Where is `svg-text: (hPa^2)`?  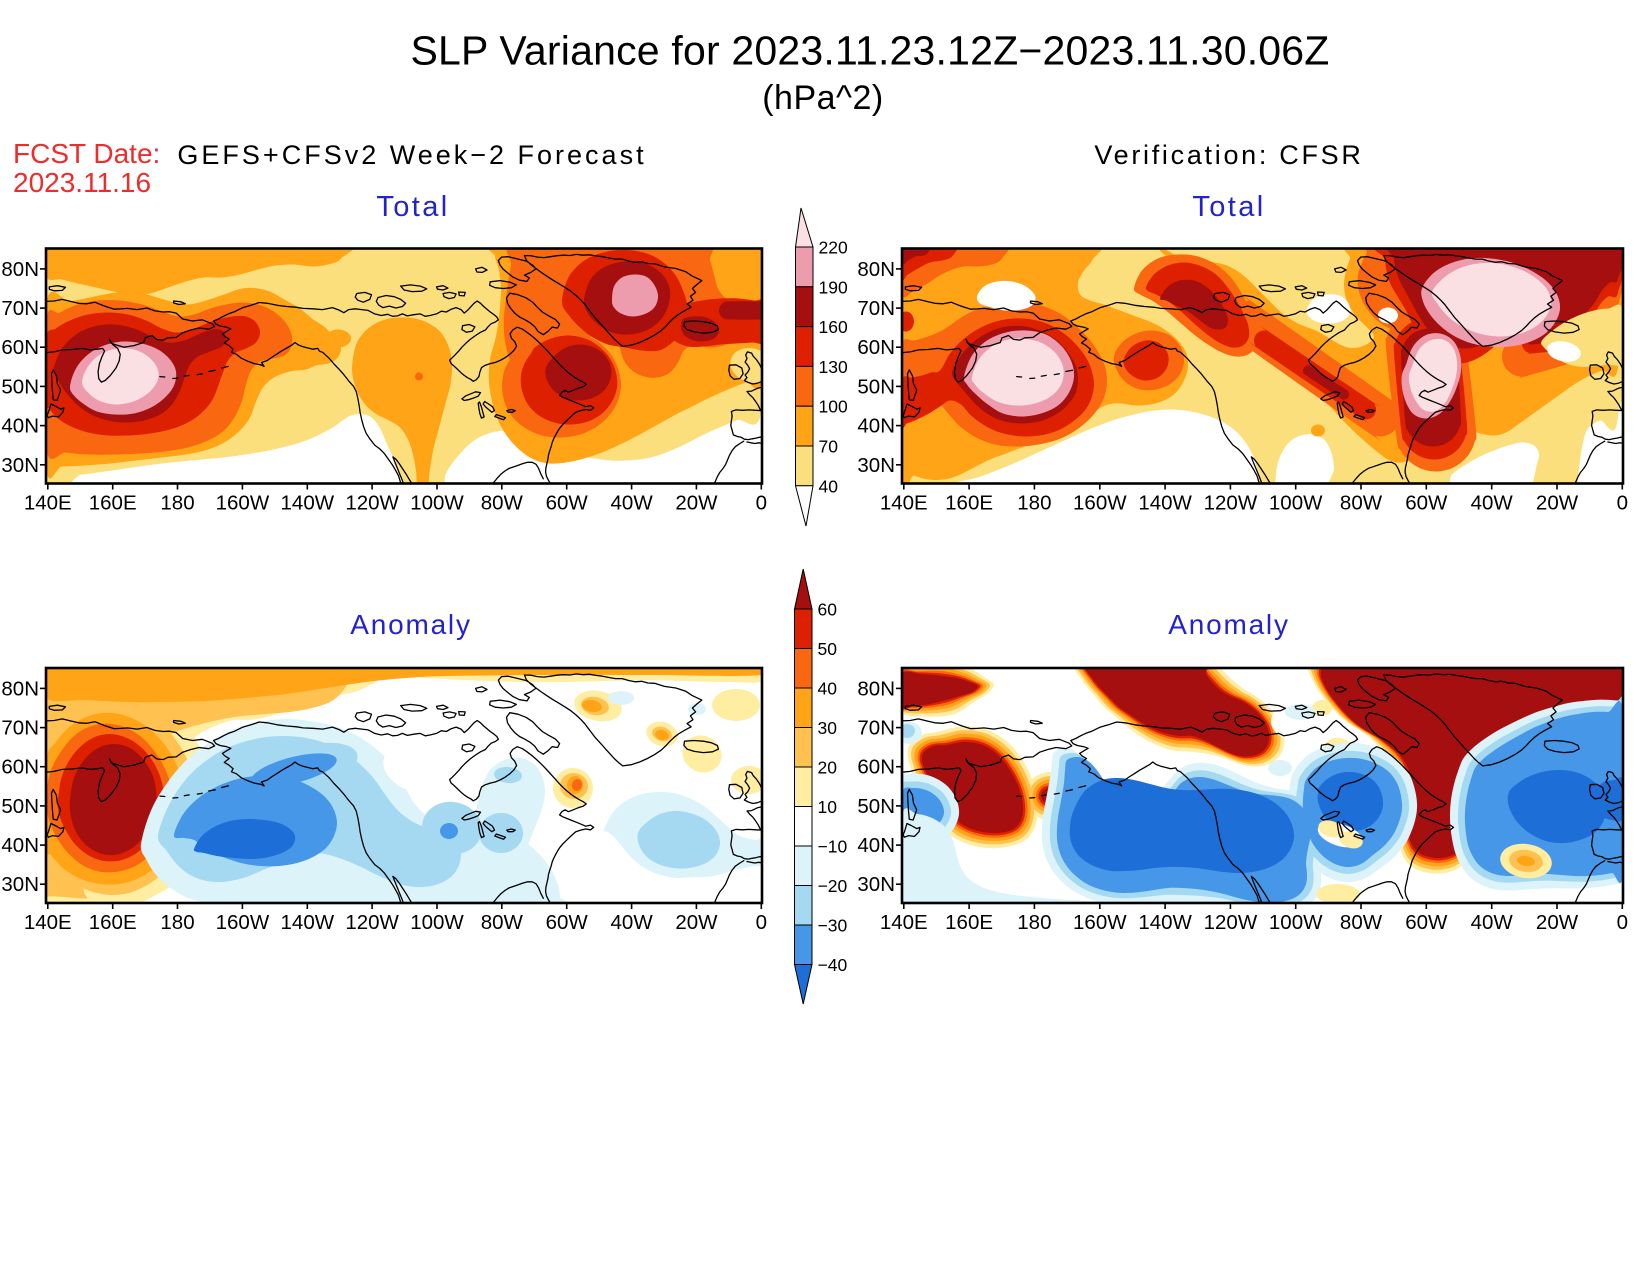
svg-text: (hPa^2) is located at coordinates (823, 98).